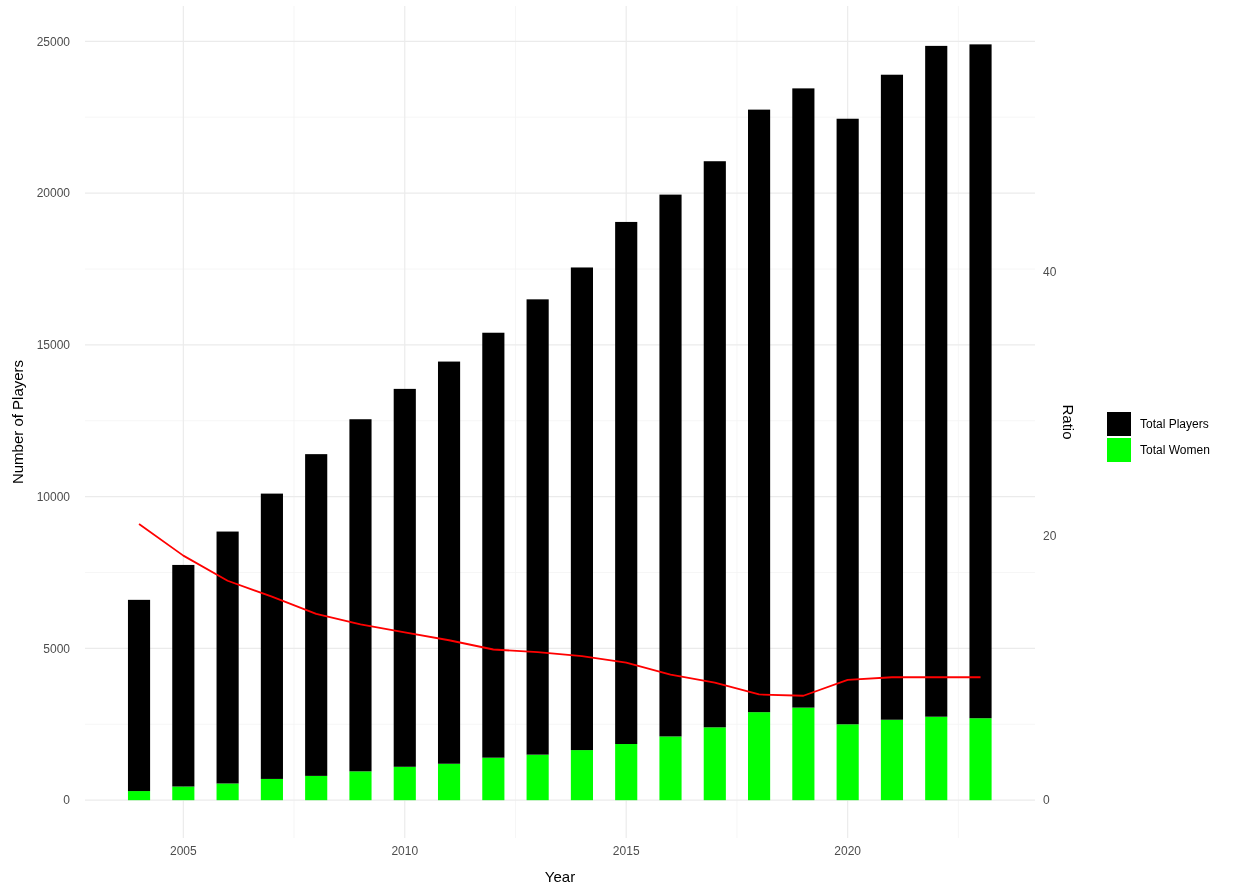  What do you see at coordinates (405, 851) in the screenshot?
I see `x-tick-label: 2010` at bounding box center [405, 851].